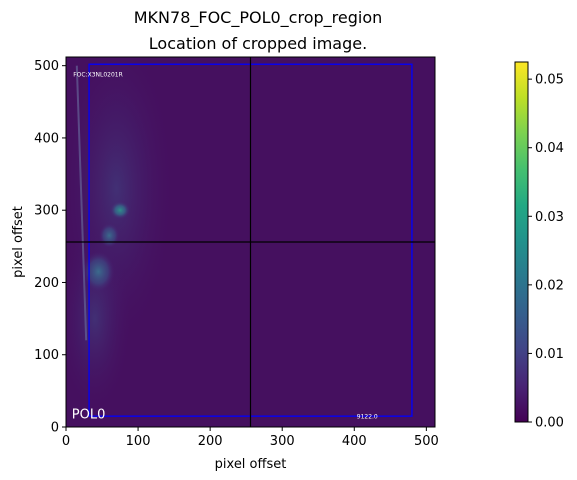 The image size is (577, 480). What do you see at coordinates (426, 441) in the screenshot?
I see `x-tick-label: 500` at bounding box center [426, 441].